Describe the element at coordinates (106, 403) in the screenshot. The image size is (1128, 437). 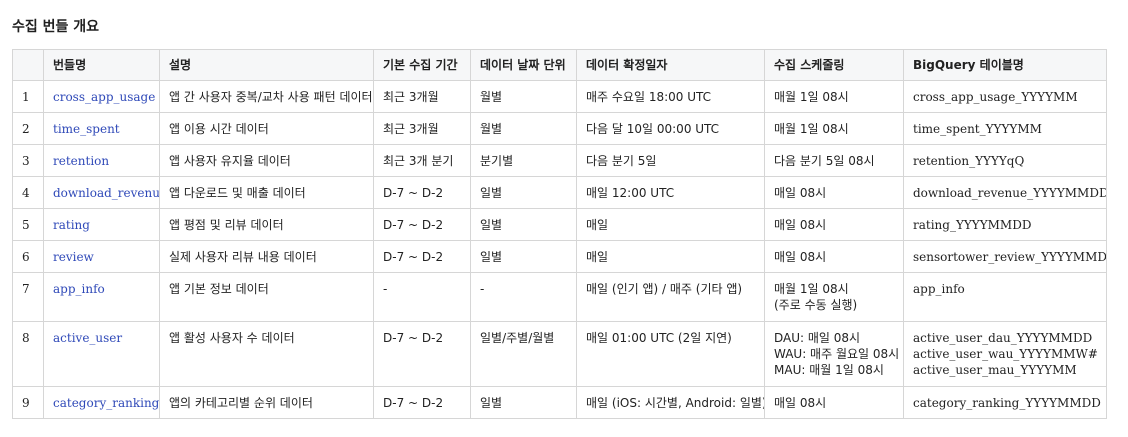
I see `bundle-link: category_ranking` at that location.